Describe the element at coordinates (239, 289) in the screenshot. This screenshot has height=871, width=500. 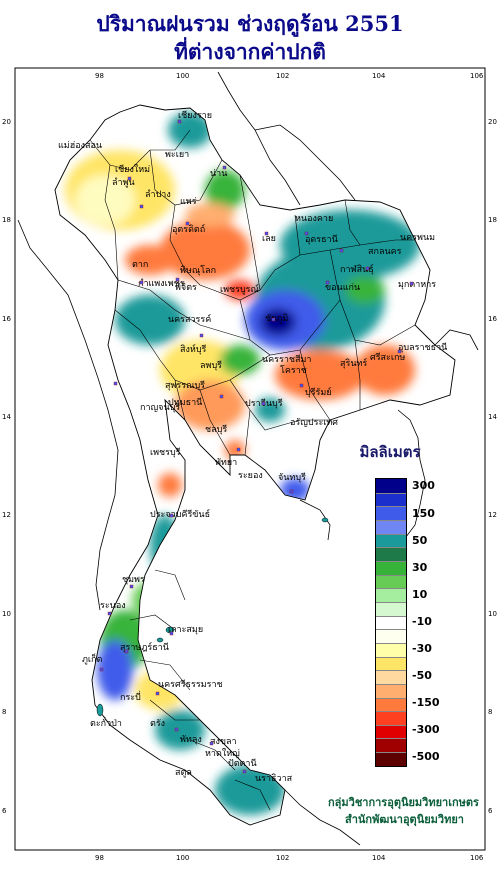
I see `province-label: เพชรบูรณ์` at that location.